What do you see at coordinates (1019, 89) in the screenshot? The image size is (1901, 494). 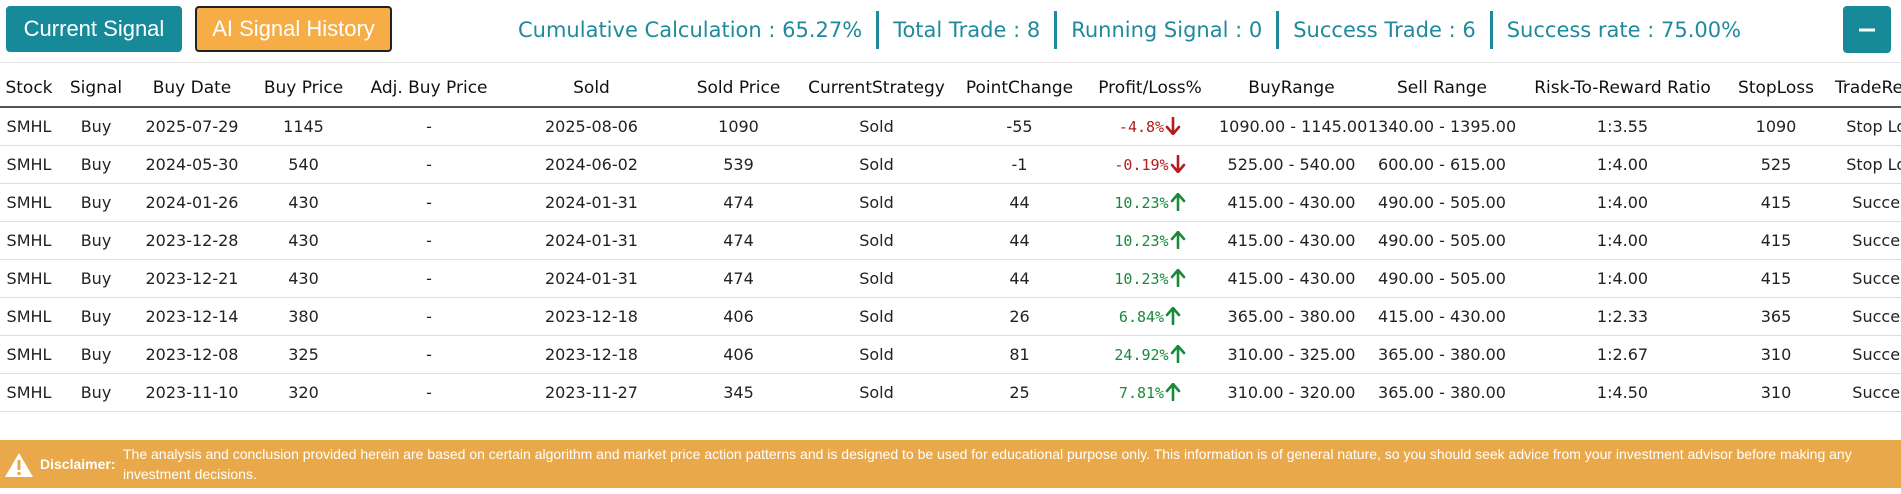 I see `column-header-pointchange: PointChange` at bounding box center [1019, 89].